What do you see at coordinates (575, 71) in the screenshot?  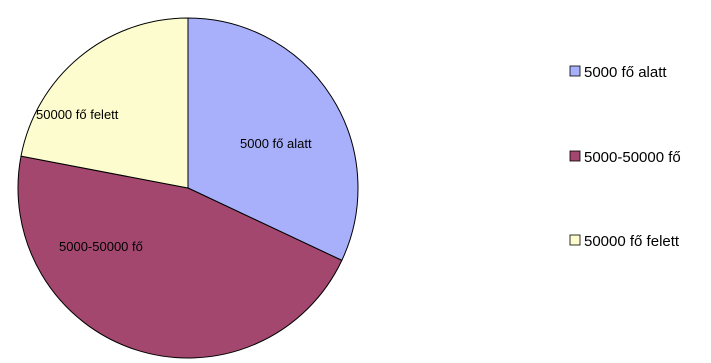 I see `legend-swatch-5000-alatt` at bounding box center [575, 71].